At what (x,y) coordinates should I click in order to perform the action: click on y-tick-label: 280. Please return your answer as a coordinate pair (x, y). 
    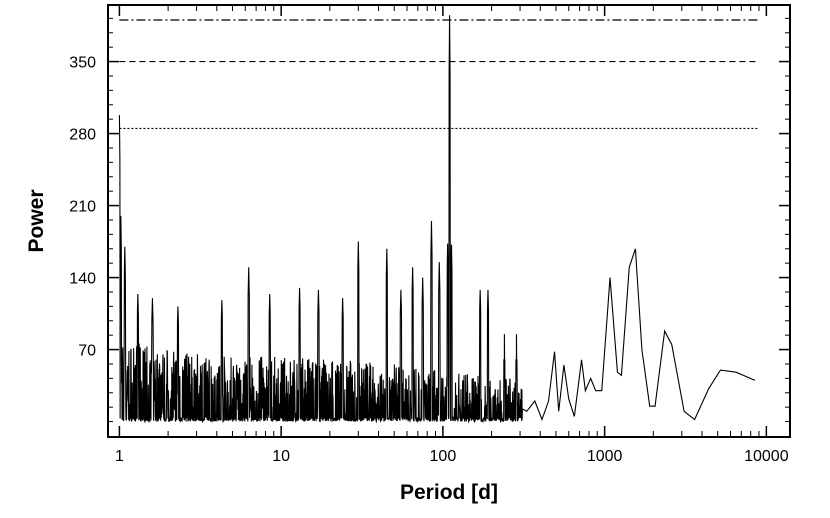
    Looking at the image, I should click on (82, 135).